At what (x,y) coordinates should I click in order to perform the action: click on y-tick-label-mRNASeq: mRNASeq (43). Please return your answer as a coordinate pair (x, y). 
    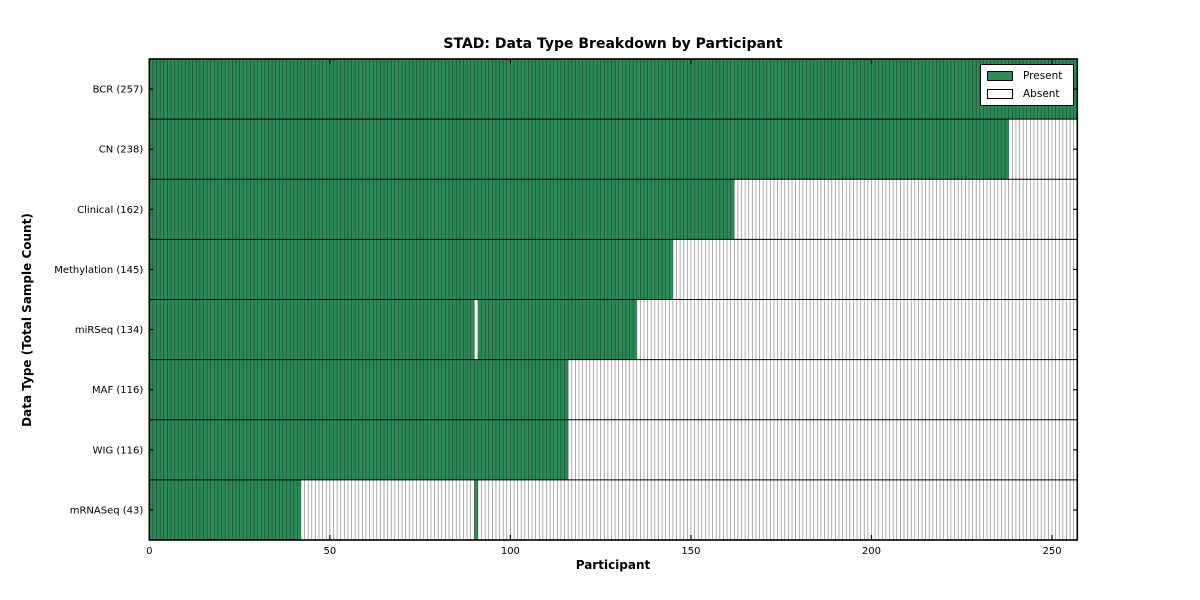
    Looking at the image, I should click on (107, 510).